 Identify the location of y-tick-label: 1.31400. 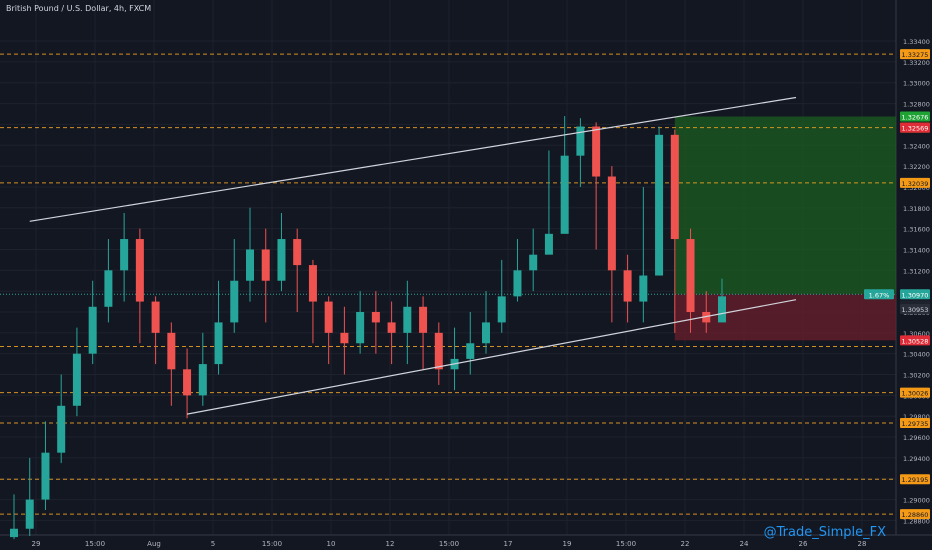
(916, 250).